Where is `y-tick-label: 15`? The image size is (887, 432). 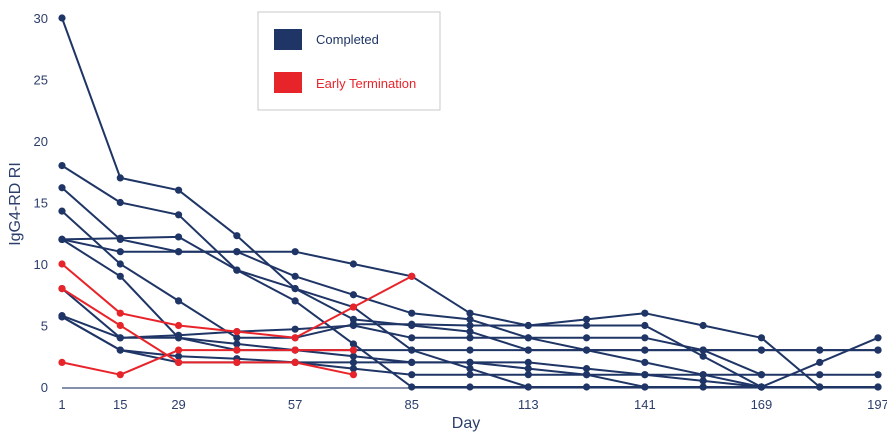 y-tick-label: 15 is located at coordinates (41, 203).